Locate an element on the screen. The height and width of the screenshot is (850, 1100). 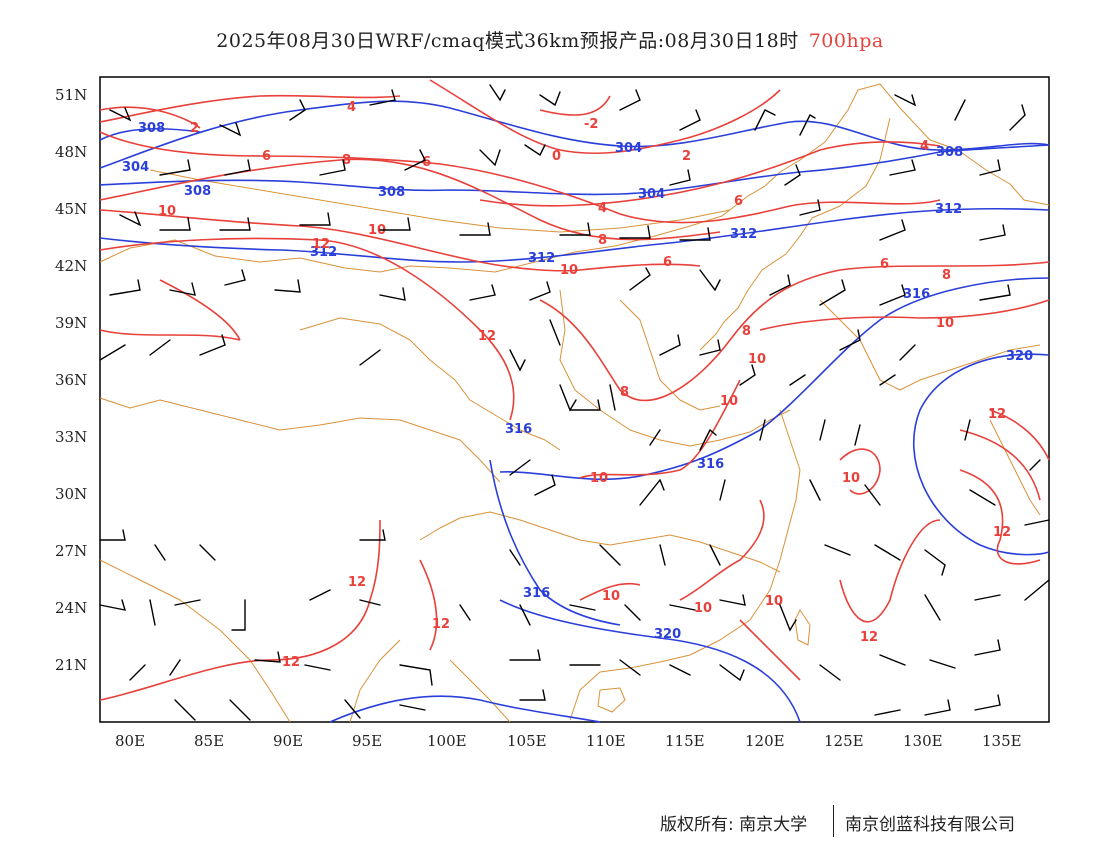
contour-308-east is located at coordinates (994, 148).